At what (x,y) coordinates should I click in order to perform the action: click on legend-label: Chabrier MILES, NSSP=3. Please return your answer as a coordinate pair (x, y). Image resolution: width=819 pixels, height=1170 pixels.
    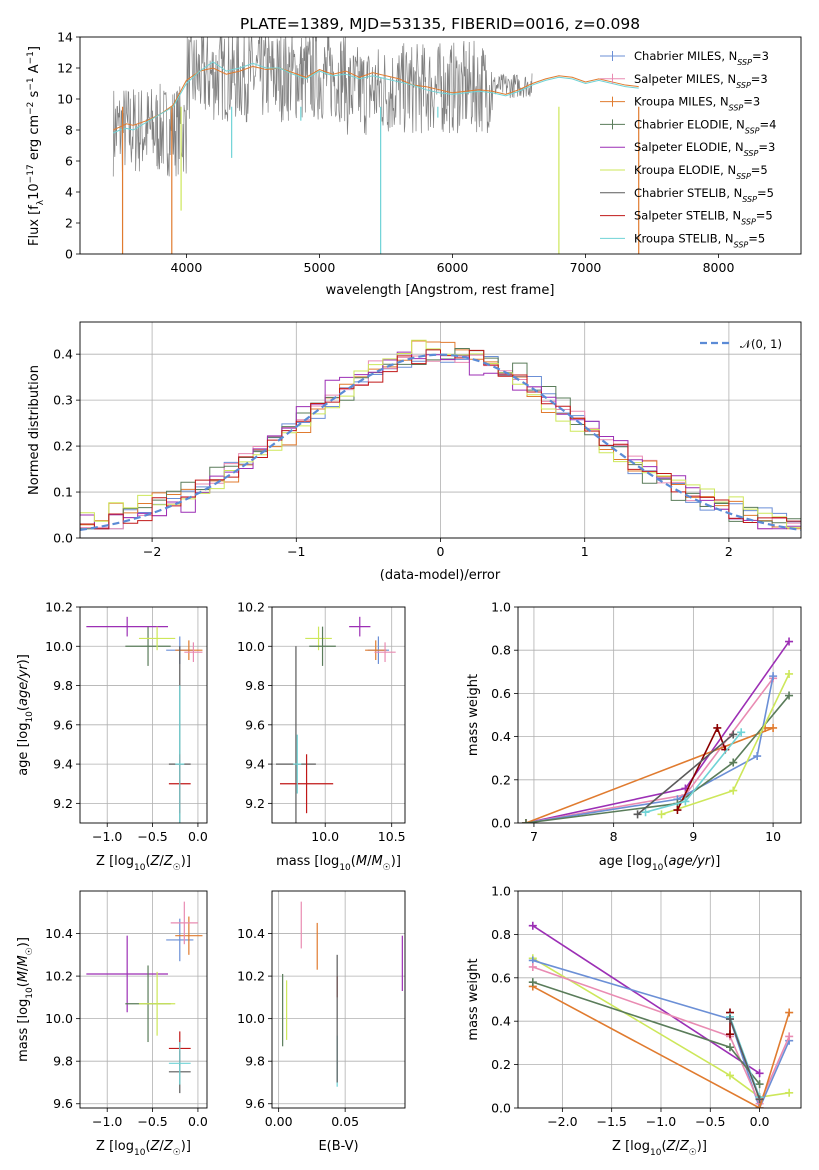
    Looking at the image, I should click on (701, 58).